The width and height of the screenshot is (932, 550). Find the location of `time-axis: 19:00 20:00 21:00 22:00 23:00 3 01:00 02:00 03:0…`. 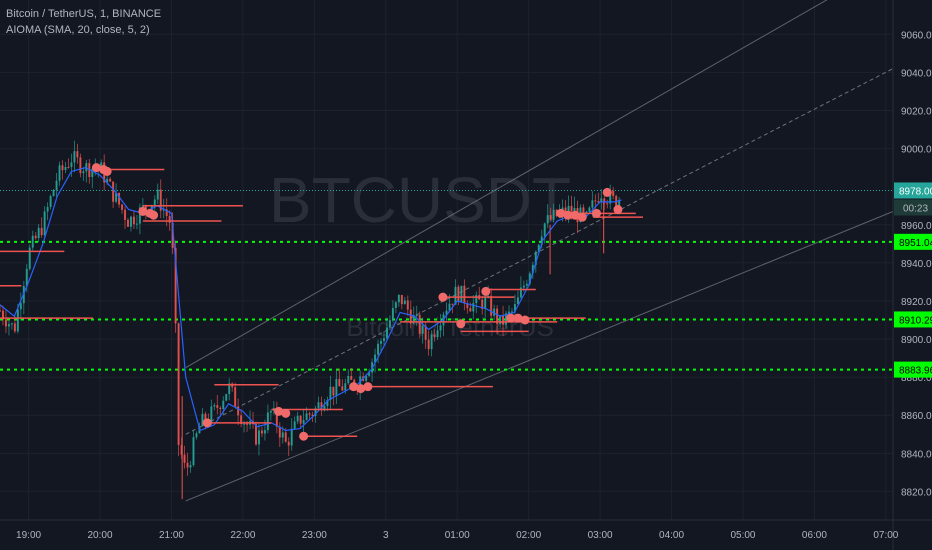

time-axis: 19:00 20:00 21:00 22:00 23:00 3 01:00 02:00 03:0… is located at coordinates (457, 535).